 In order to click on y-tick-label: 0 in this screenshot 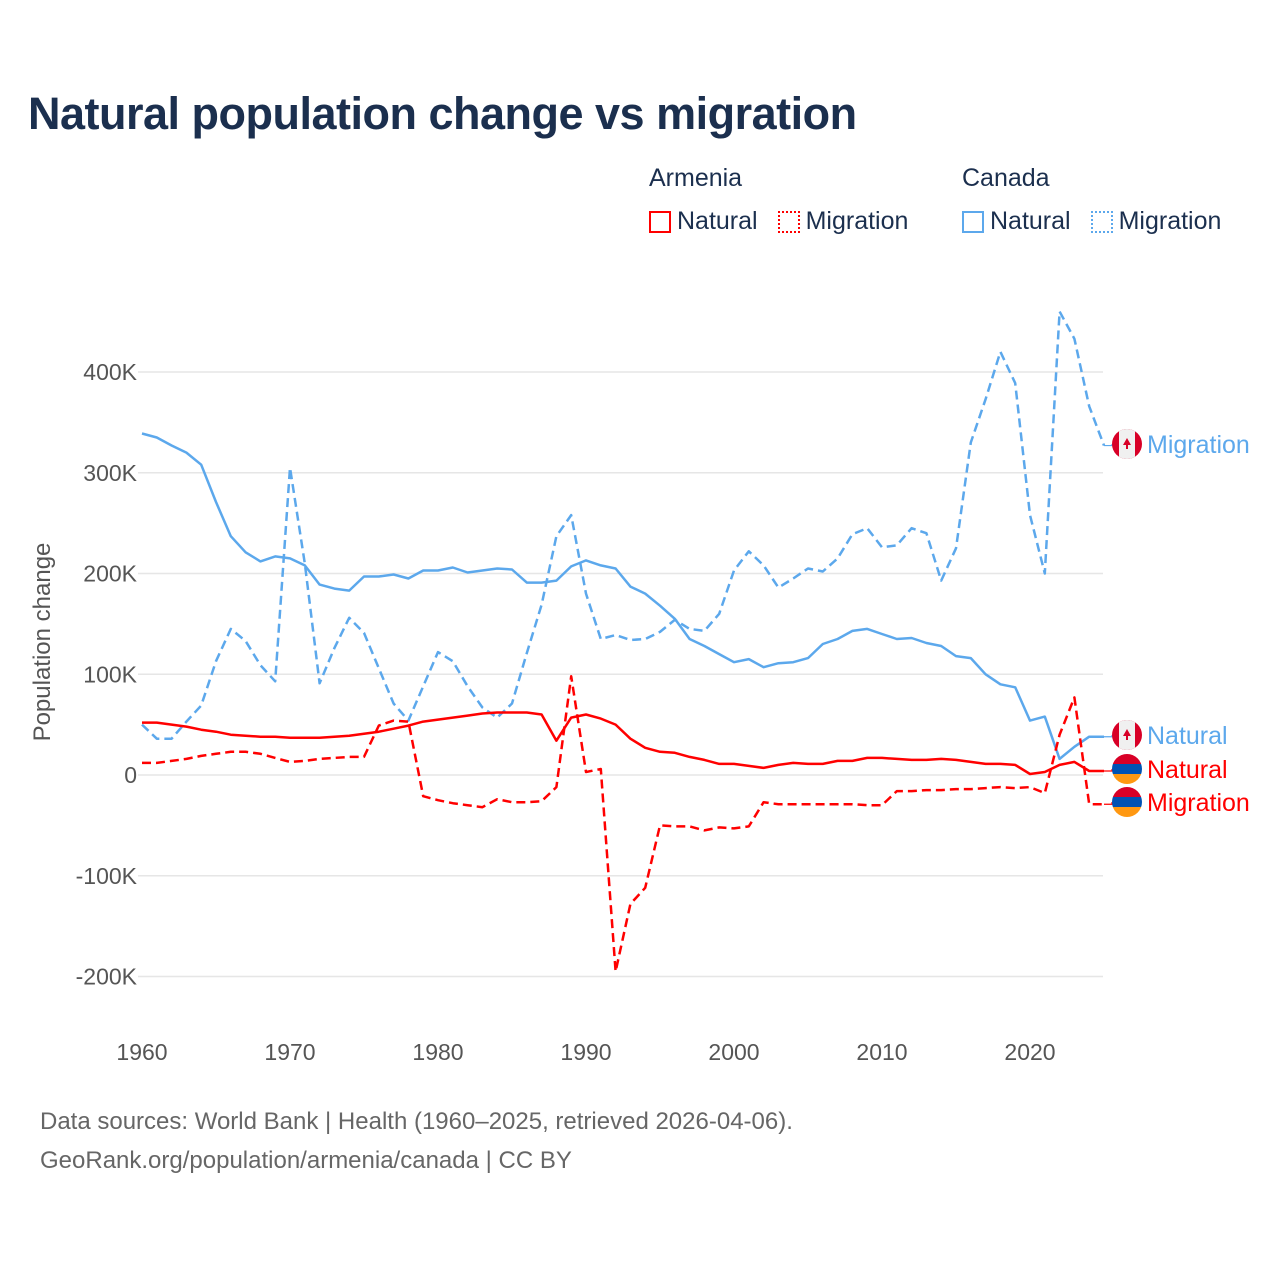, I will do `click(130, 775)`.